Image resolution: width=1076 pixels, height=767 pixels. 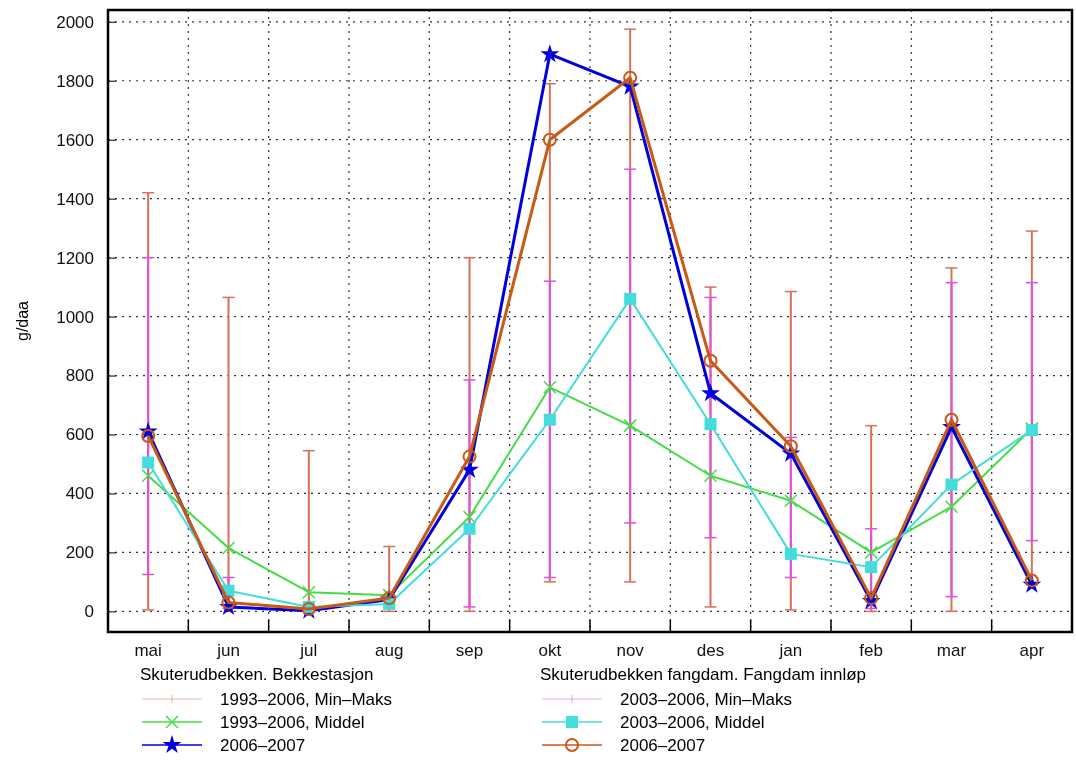 I want to click on y-tick-label: 1400, so click(x=75, y=199).